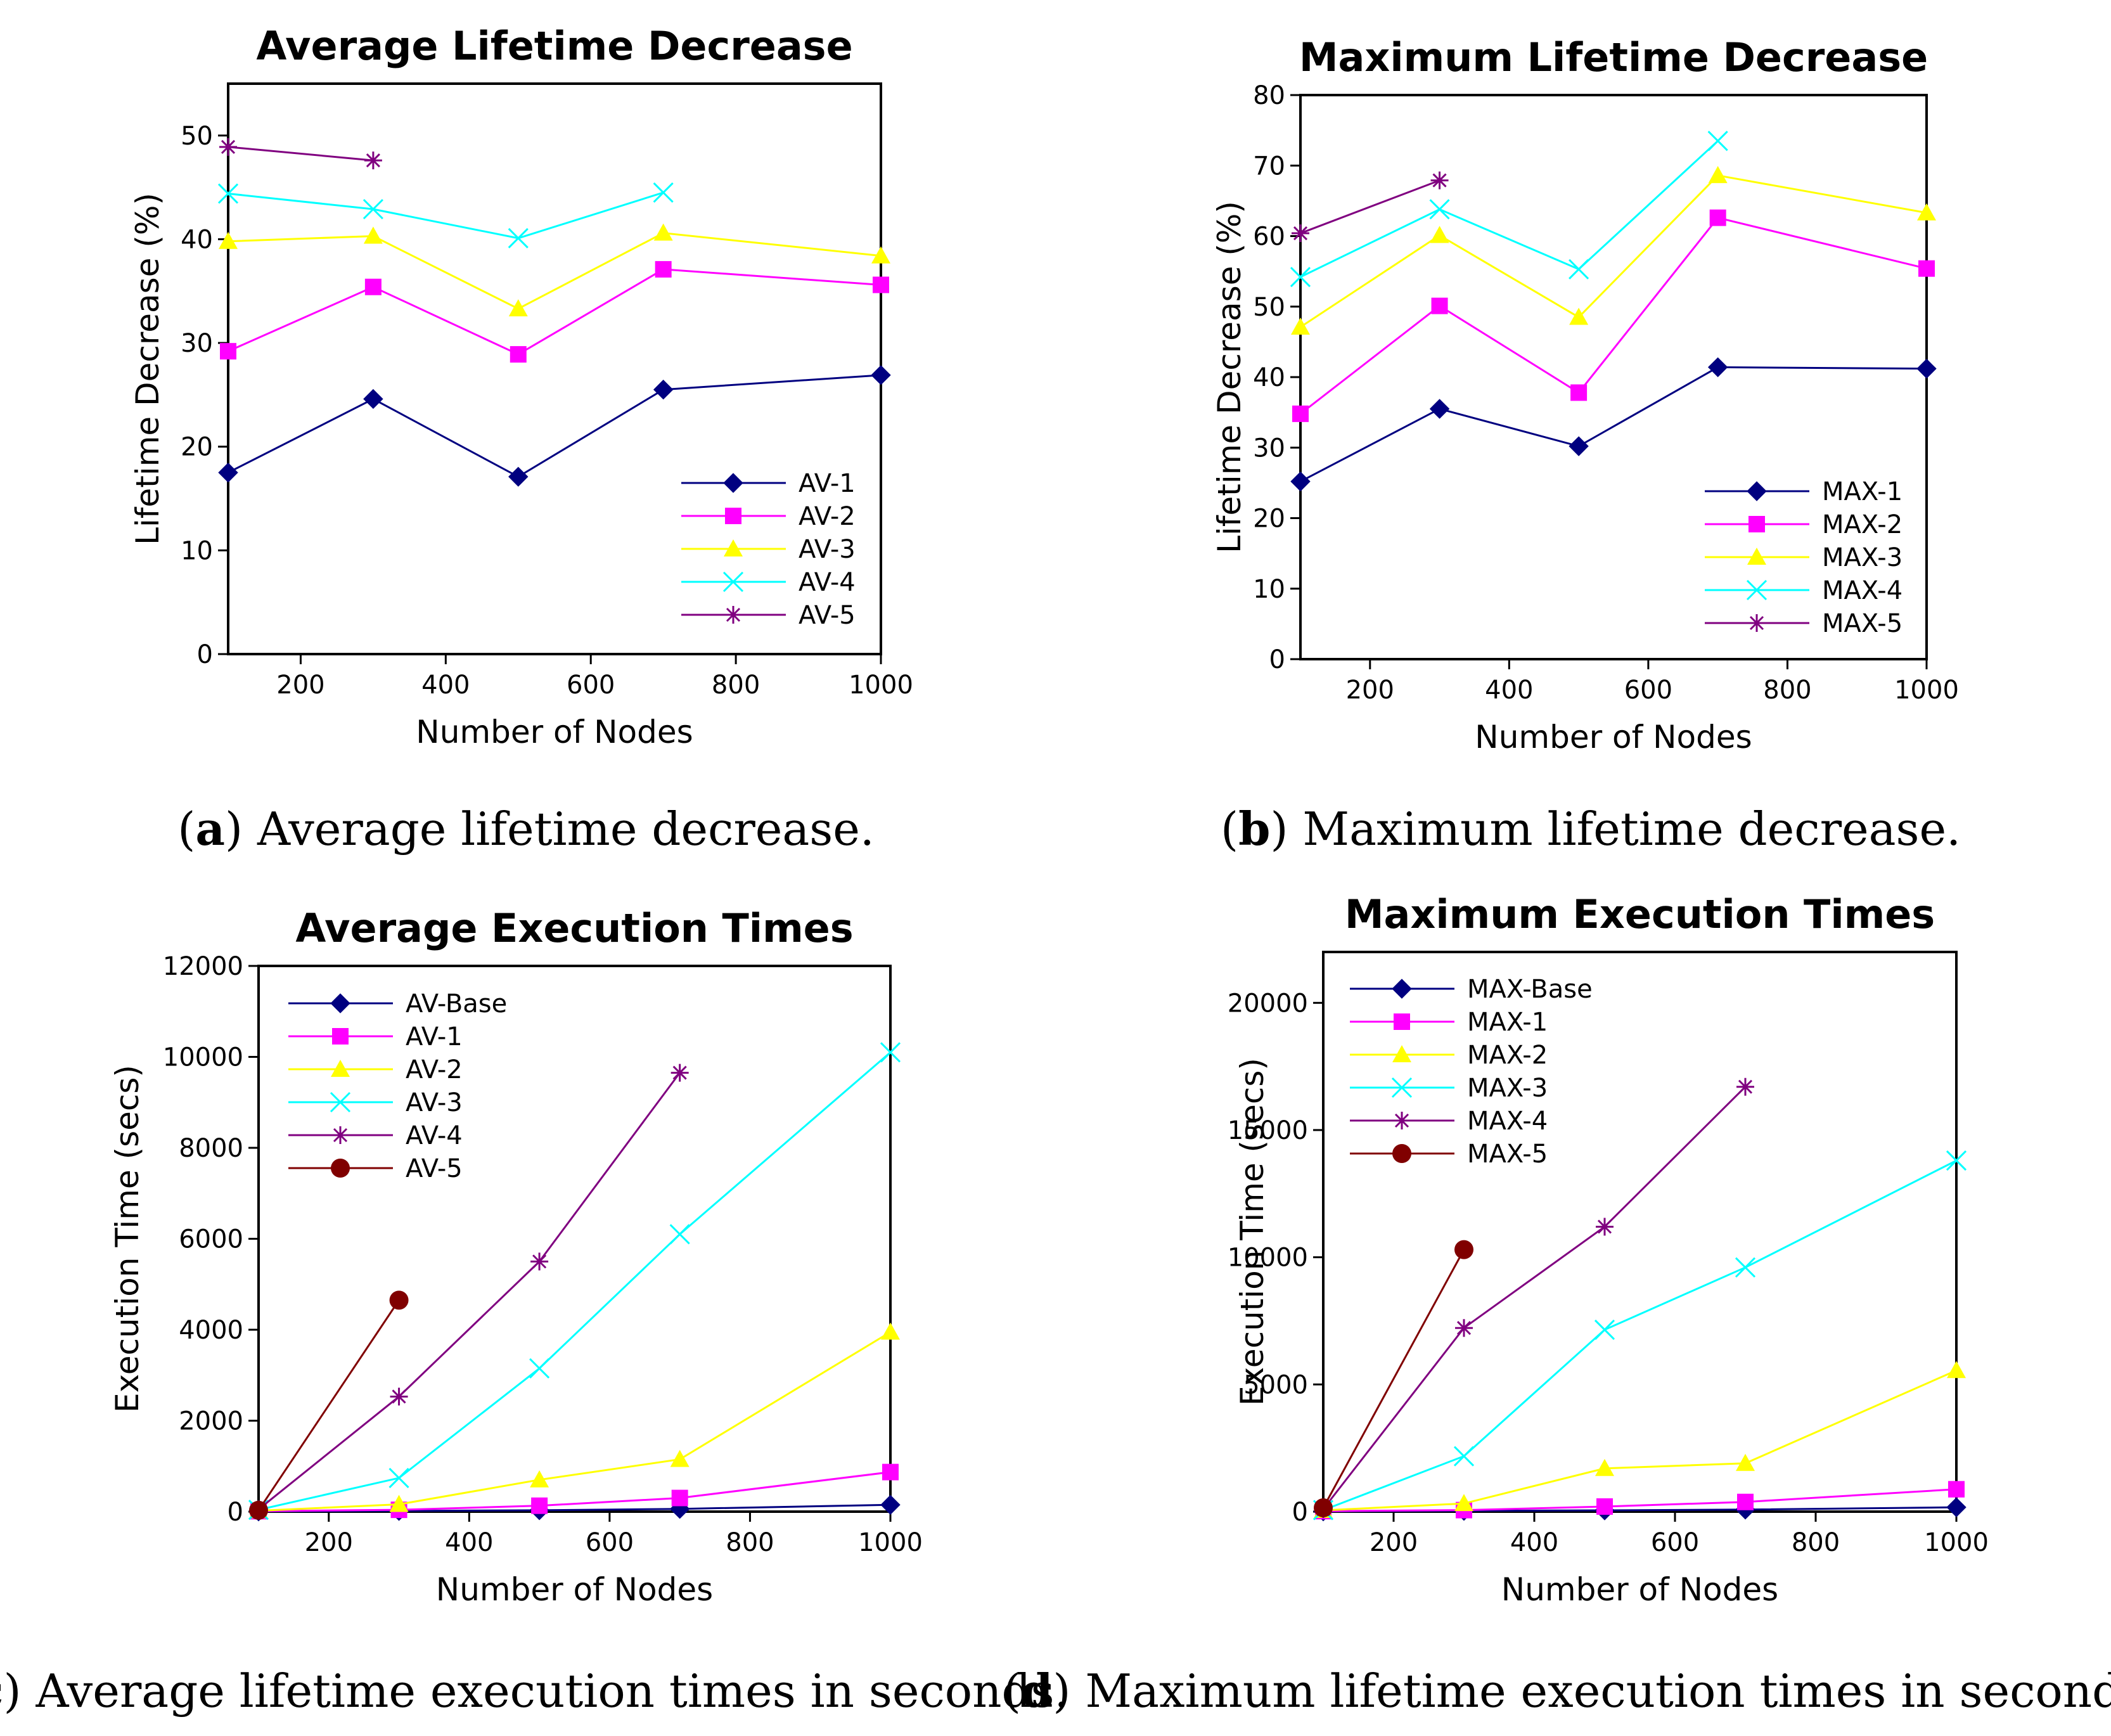 Image resolution: width=2111 pixels, height=1736 pixels. Describe the element at coordinates (827, 549) in the screenshot. I see `legend-label: AV-3` at that location.